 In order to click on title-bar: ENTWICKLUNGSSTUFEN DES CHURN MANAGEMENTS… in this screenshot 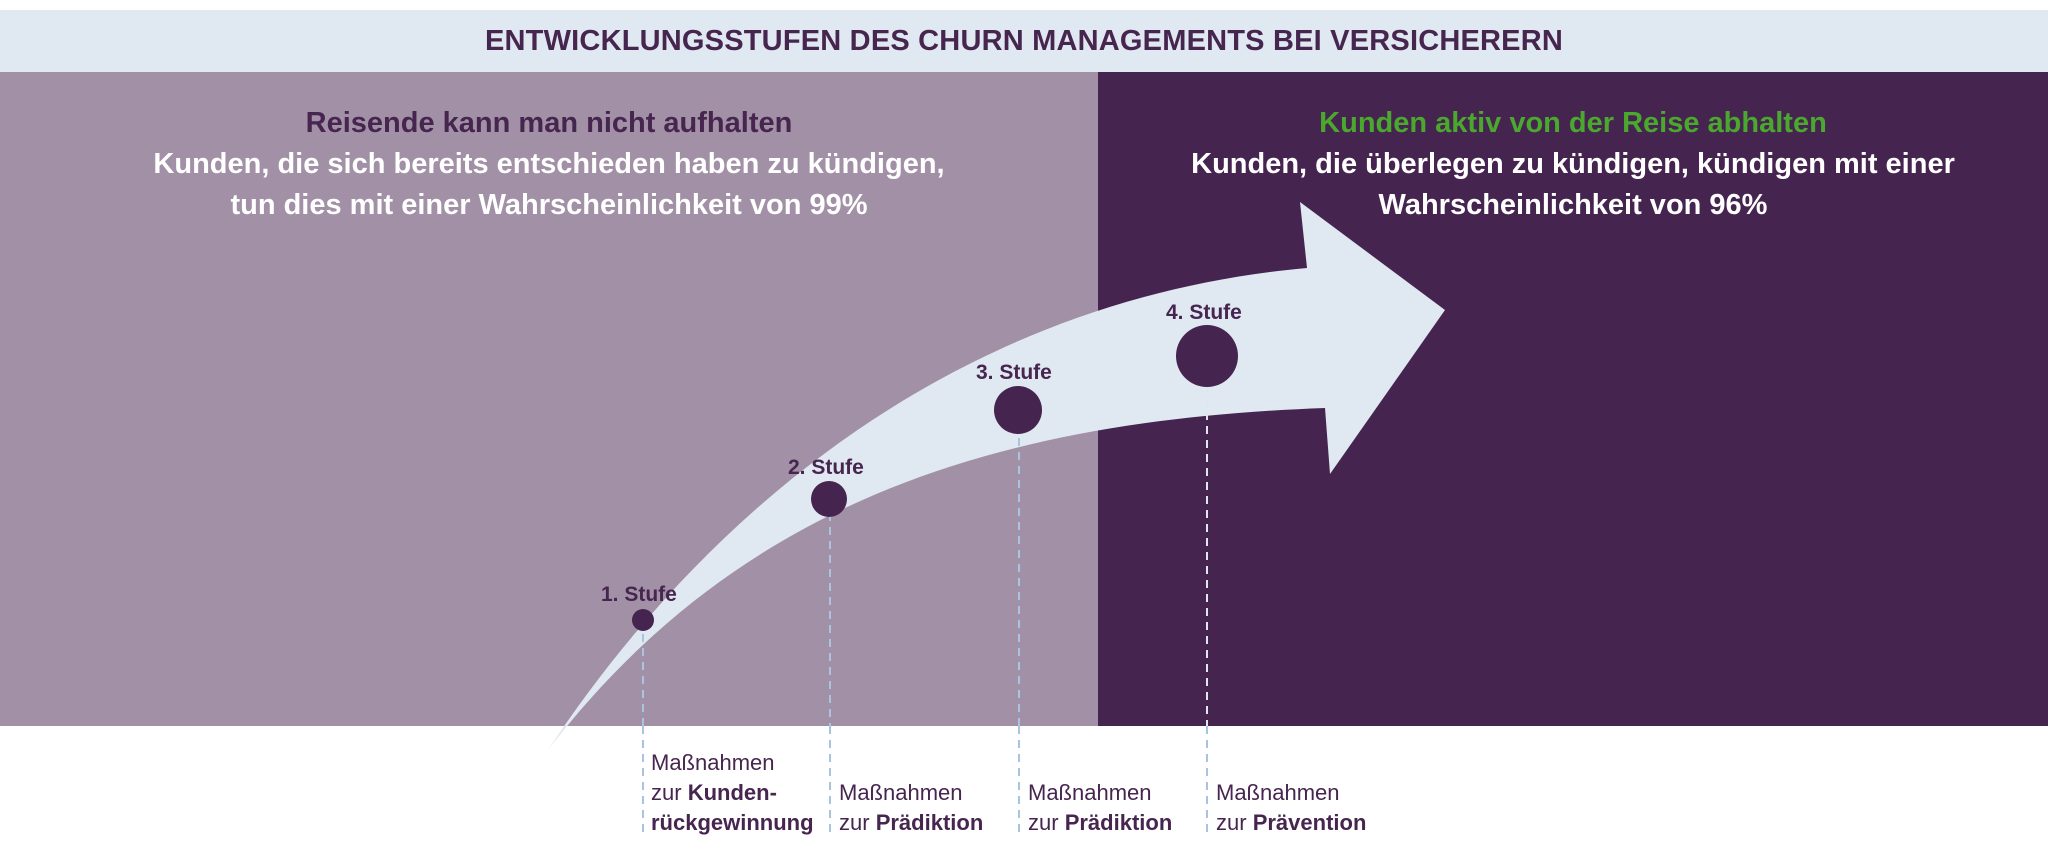, I will do `click(1024, 41)`.